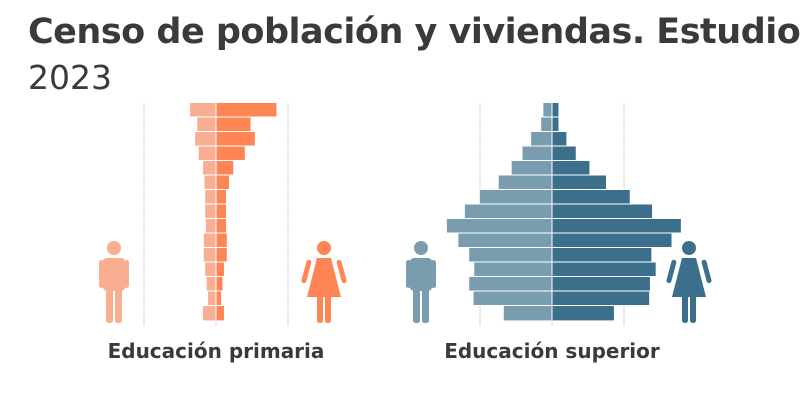 This screenshot has height=401, width=801. I want to click on pyramid-label-superior: Educación superior, so click(552, 351).